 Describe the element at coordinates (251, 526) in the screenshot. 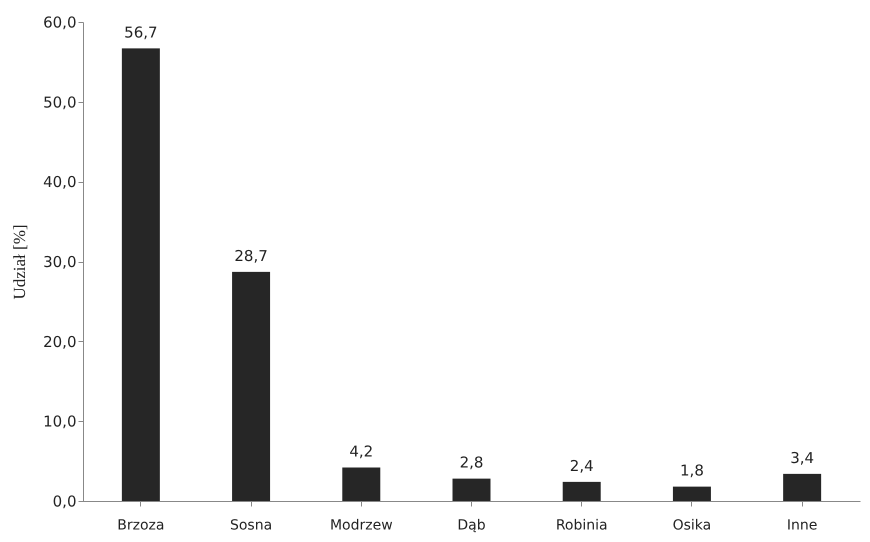

I see `x-tick-label: Sosna` at that location.